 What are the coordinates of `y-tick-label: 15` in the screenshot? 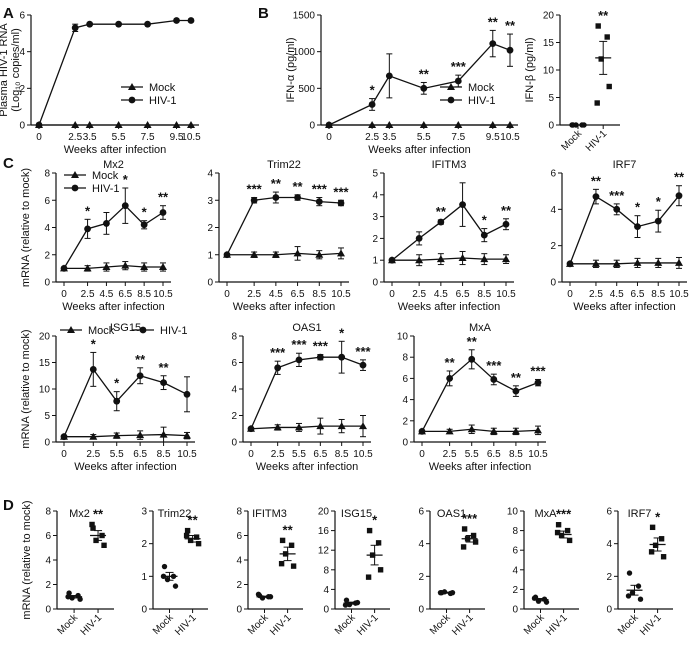 It's located at (549, 43).